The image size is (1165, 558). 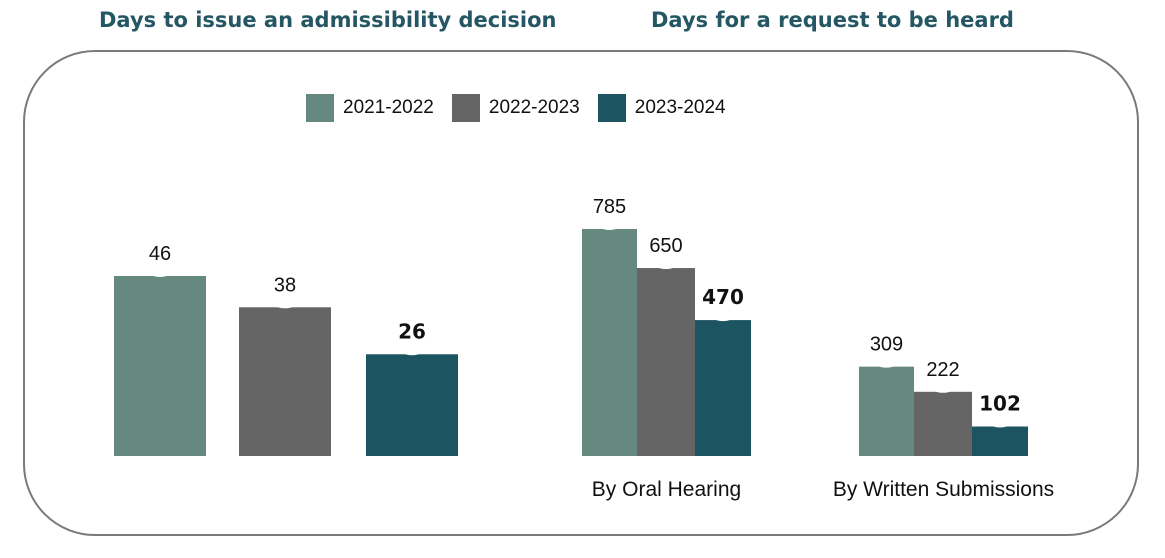 I want to click on data-label: 26, so click(x=412, y=331).